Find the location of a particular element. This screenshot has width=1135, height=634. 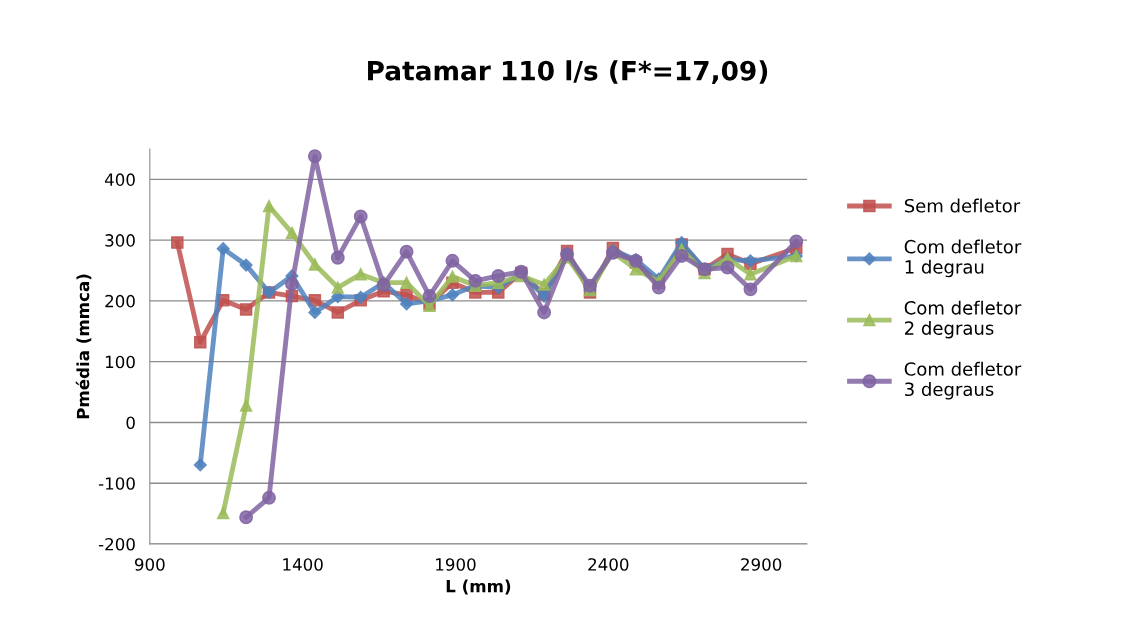

y-tick-label: 0 is located at coordinates (130, 423).